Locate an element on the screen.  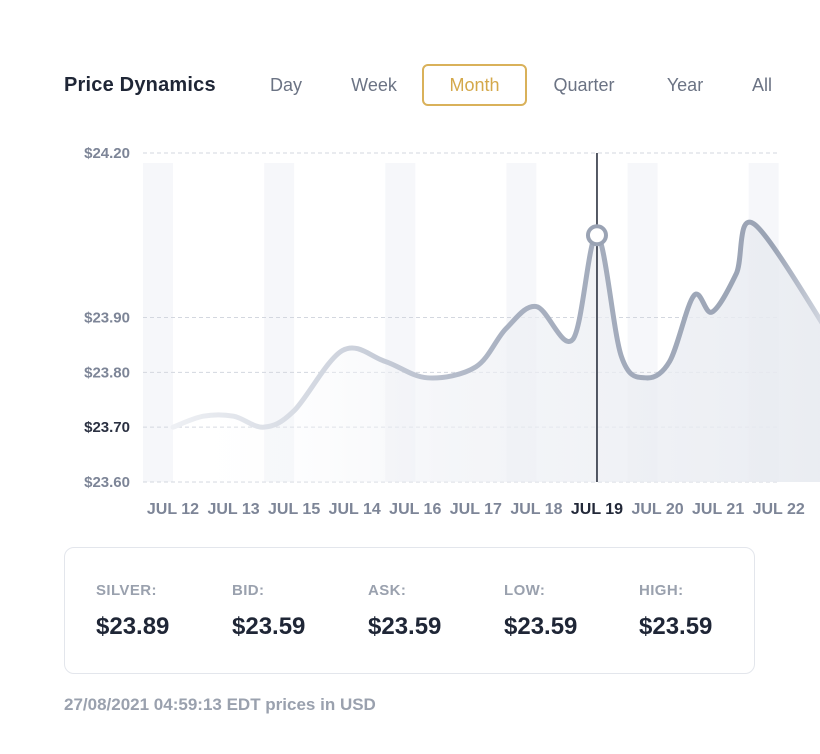
x-tick-label: JUL 18 is located at coordinates (536, 509).